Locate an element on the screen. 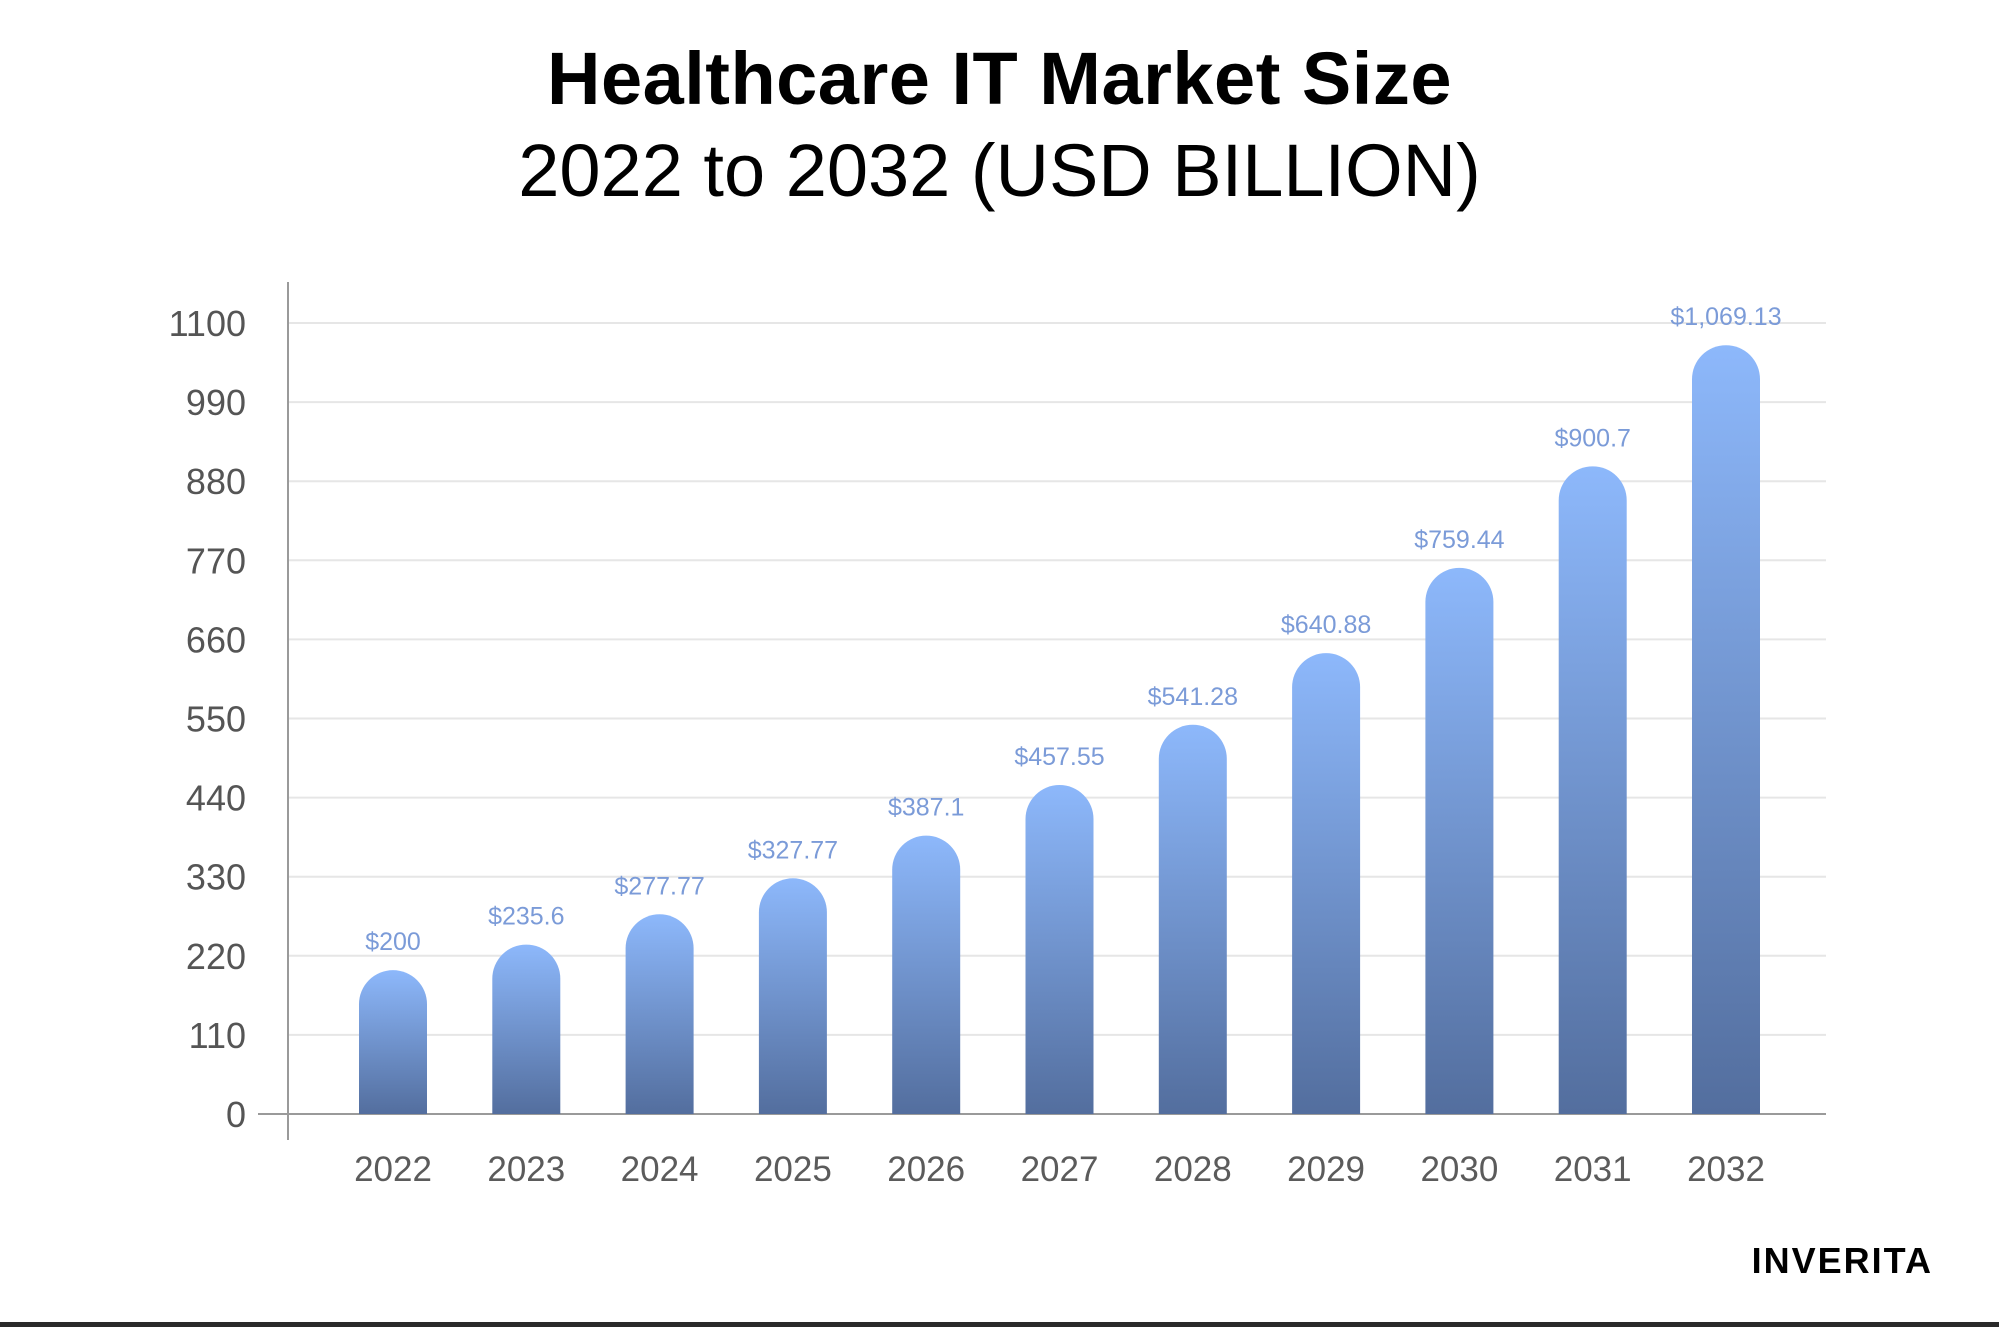 This screenshot has width=1999, height=1327. x-tick-label: 2027 is located at coordinates (1060, 1169).